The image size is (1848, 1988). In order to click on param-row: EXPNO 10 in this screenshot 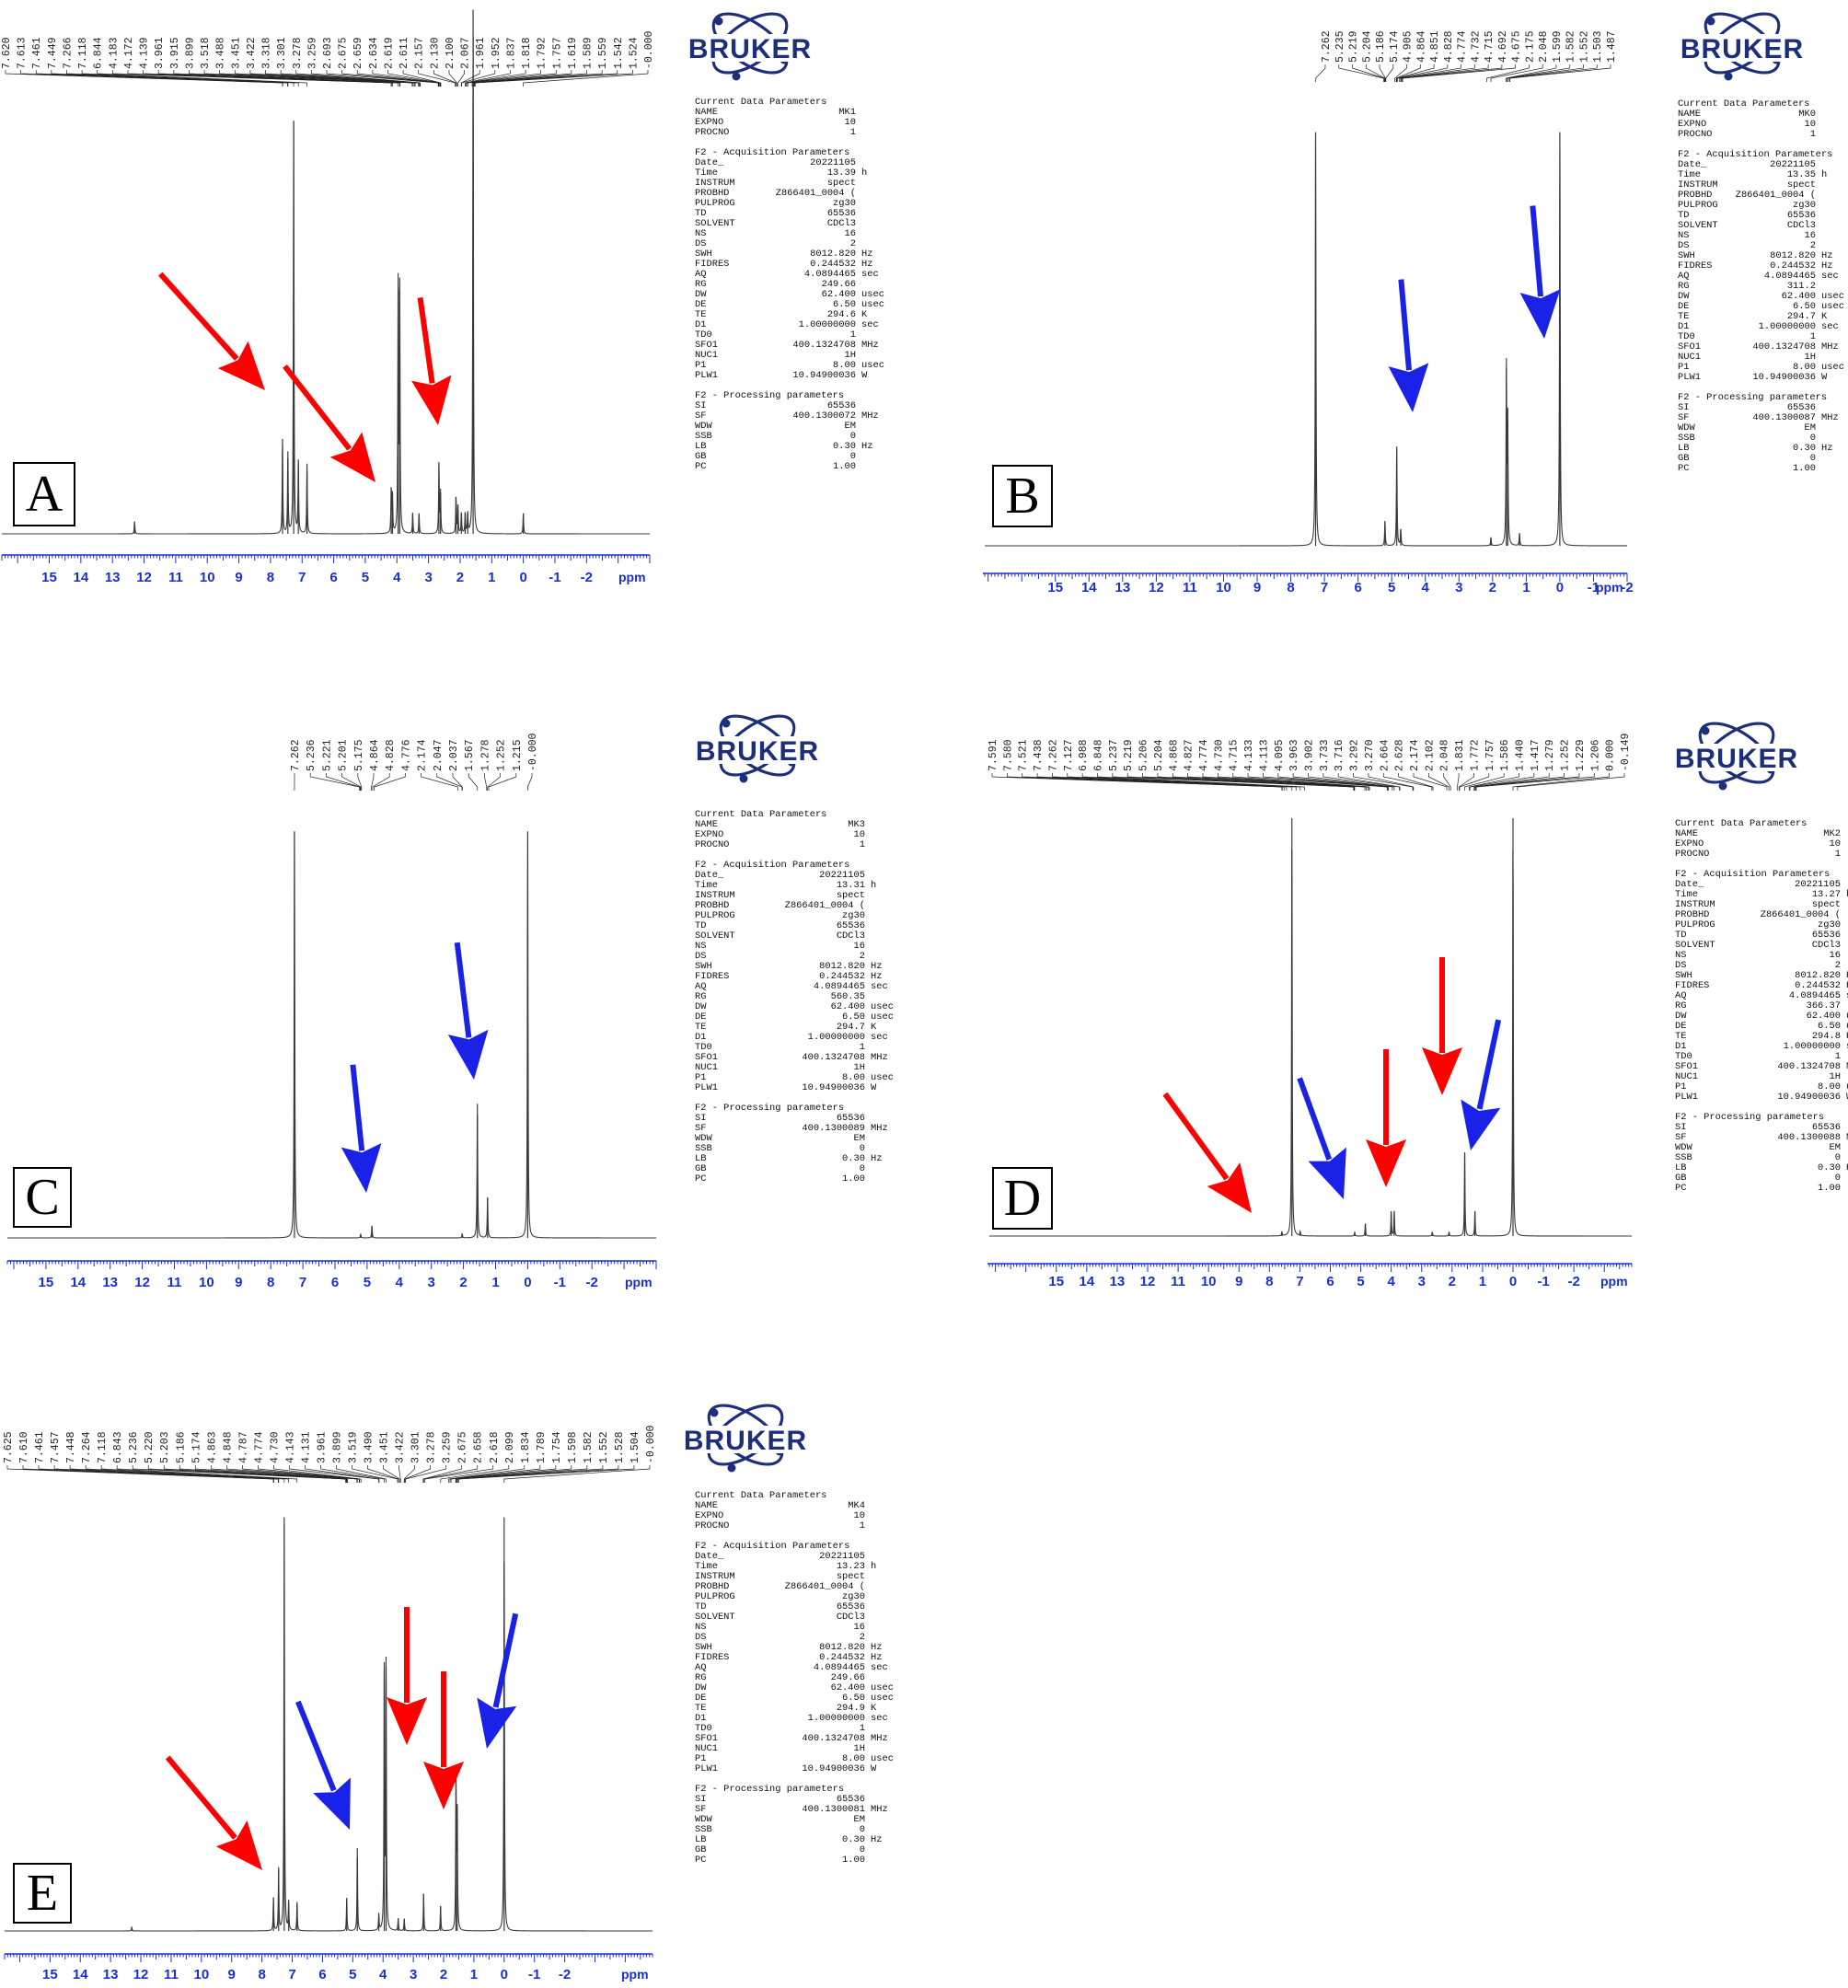, I will do `click(1758, 845)`.